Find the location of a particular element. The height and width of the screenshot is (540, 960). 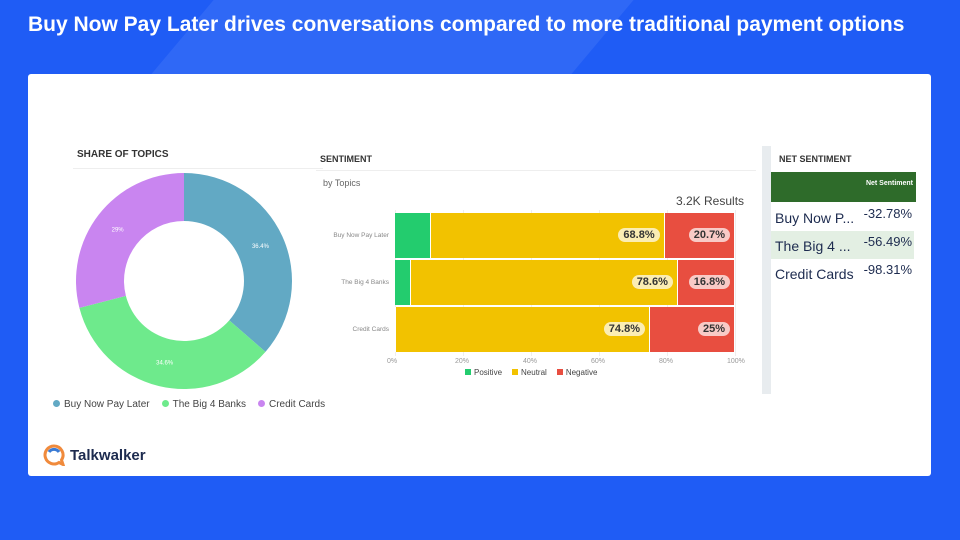

slice-label: 29% is located at coordinates (118, 231).